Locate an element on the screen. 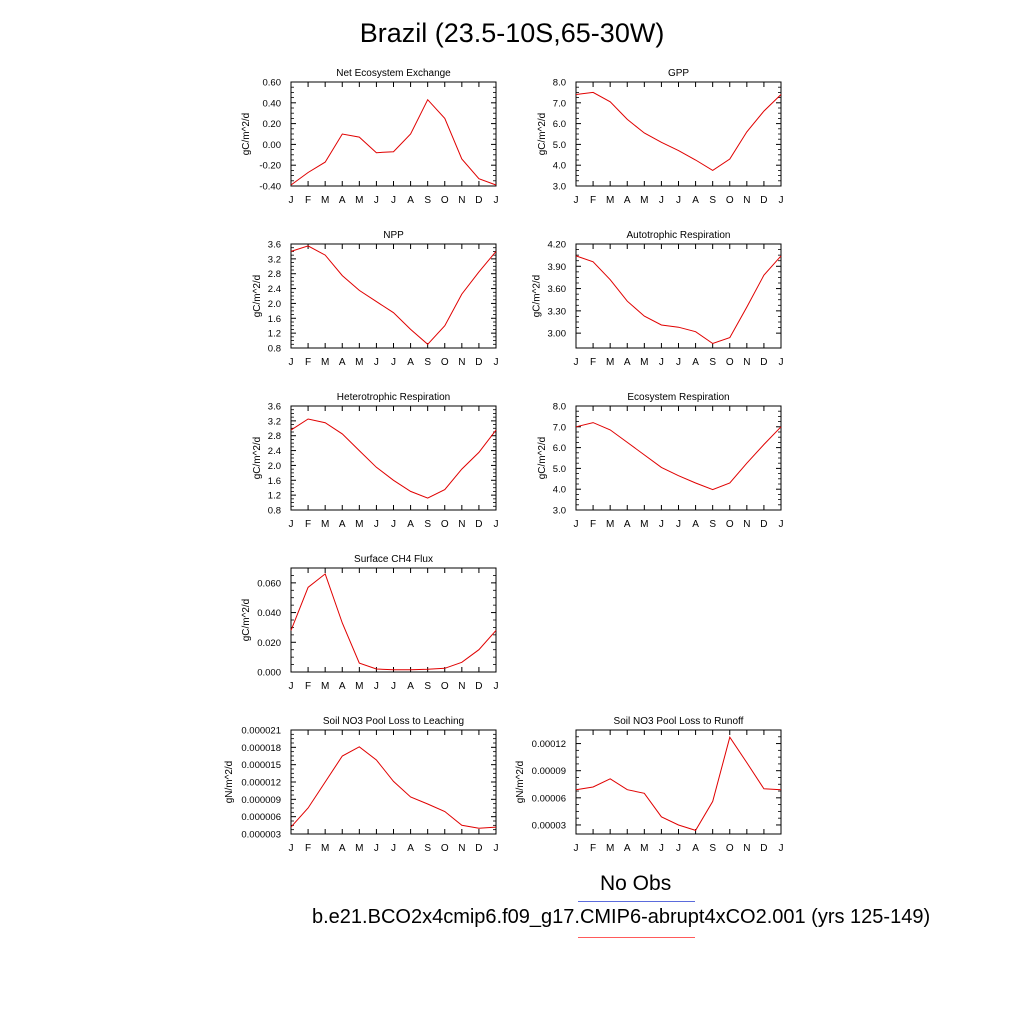  y-tick-label: 0.00012 is located at coordinates (549, 744).